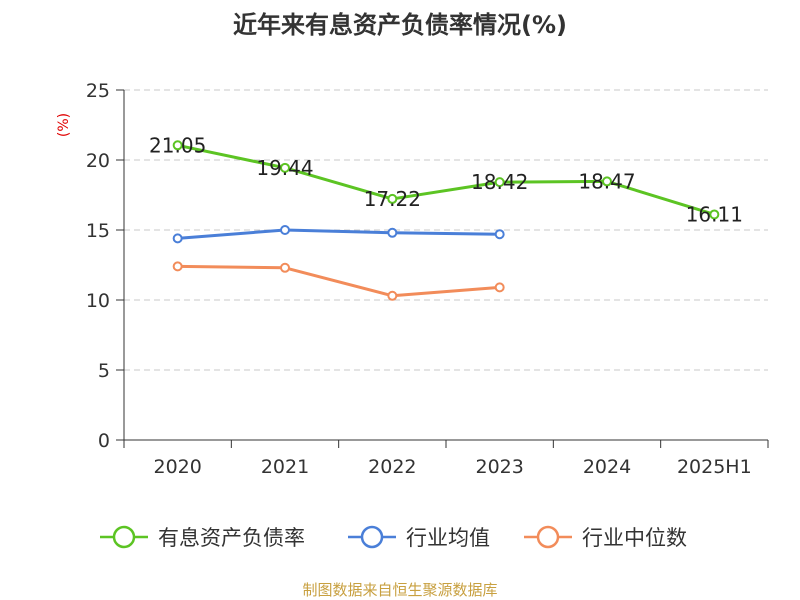 The width and height of the screenshot is (800, 600). I want to click on legend-label: 行业均值, so click(448, 538).